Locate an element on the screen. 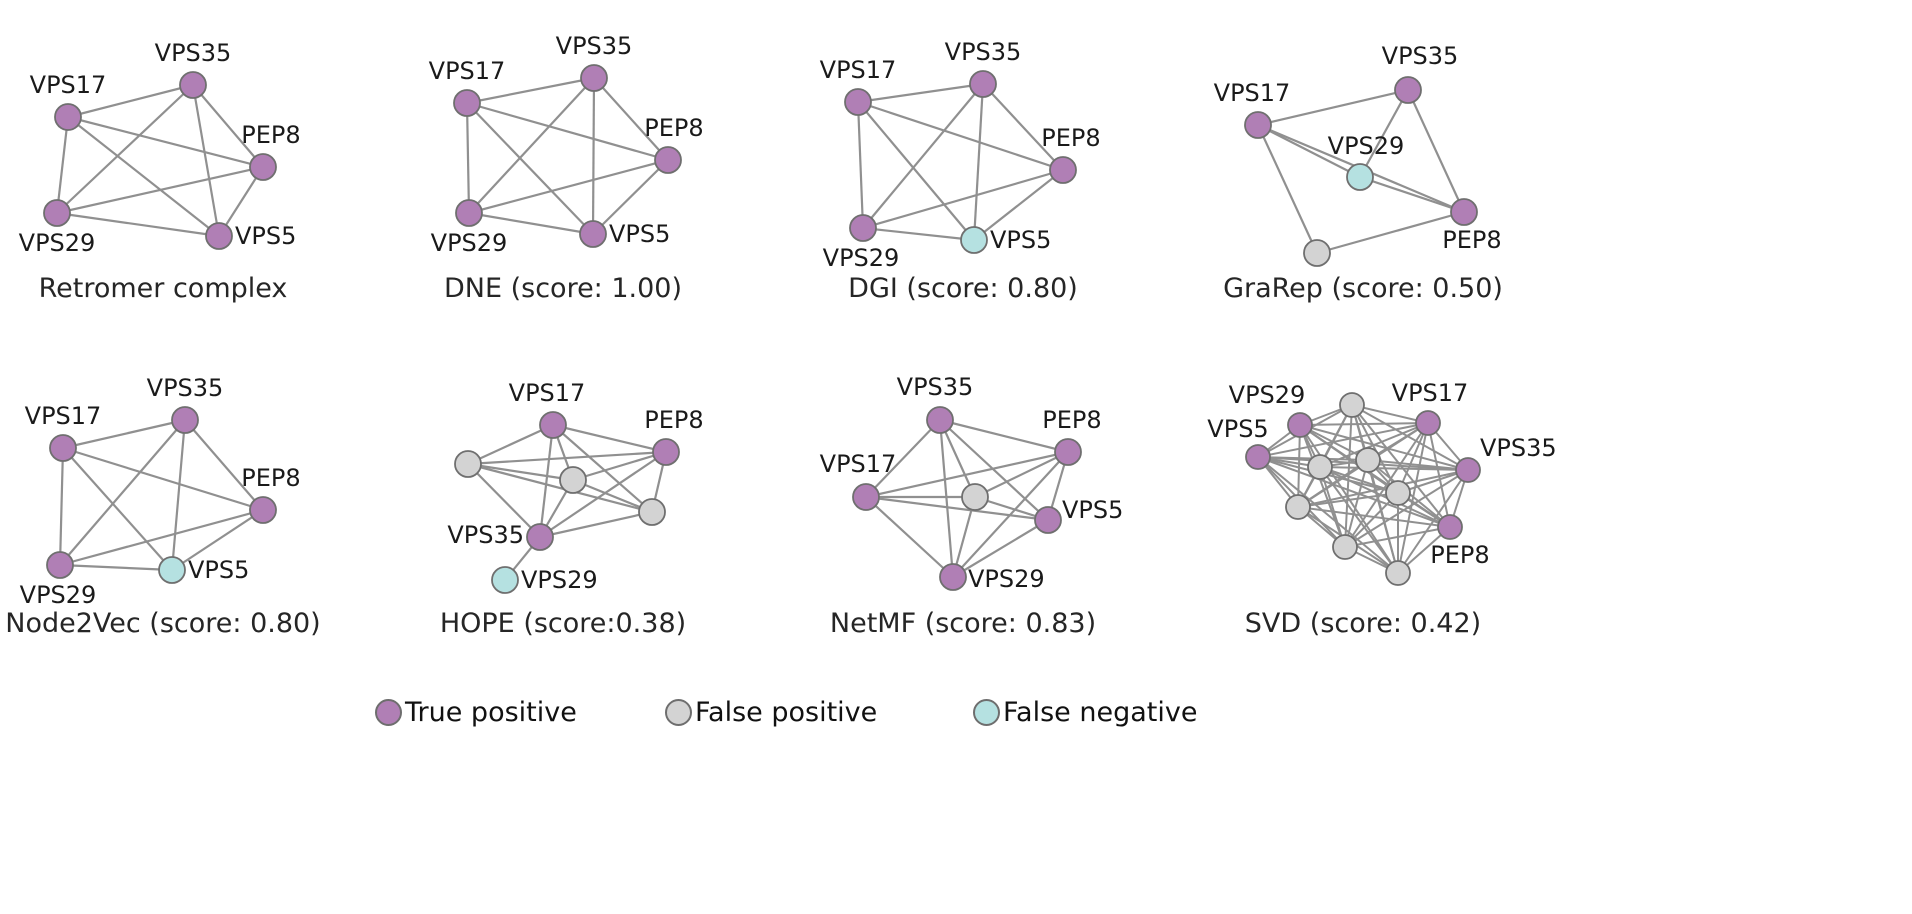 This screenshot has width=1912, height=914. graph-canvas: VPS17 PEP8 VPS35 VPS29 is located at coordinates (575, 486).